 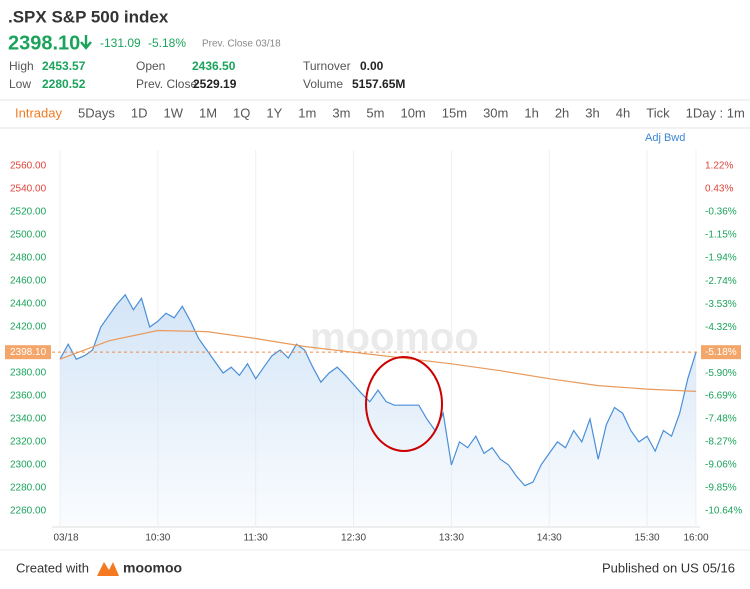 What do you see at coordinates (88, 16) in the screenshot?
I see `title: .SPX S&P 500 index` at bounding box center [88, 16].